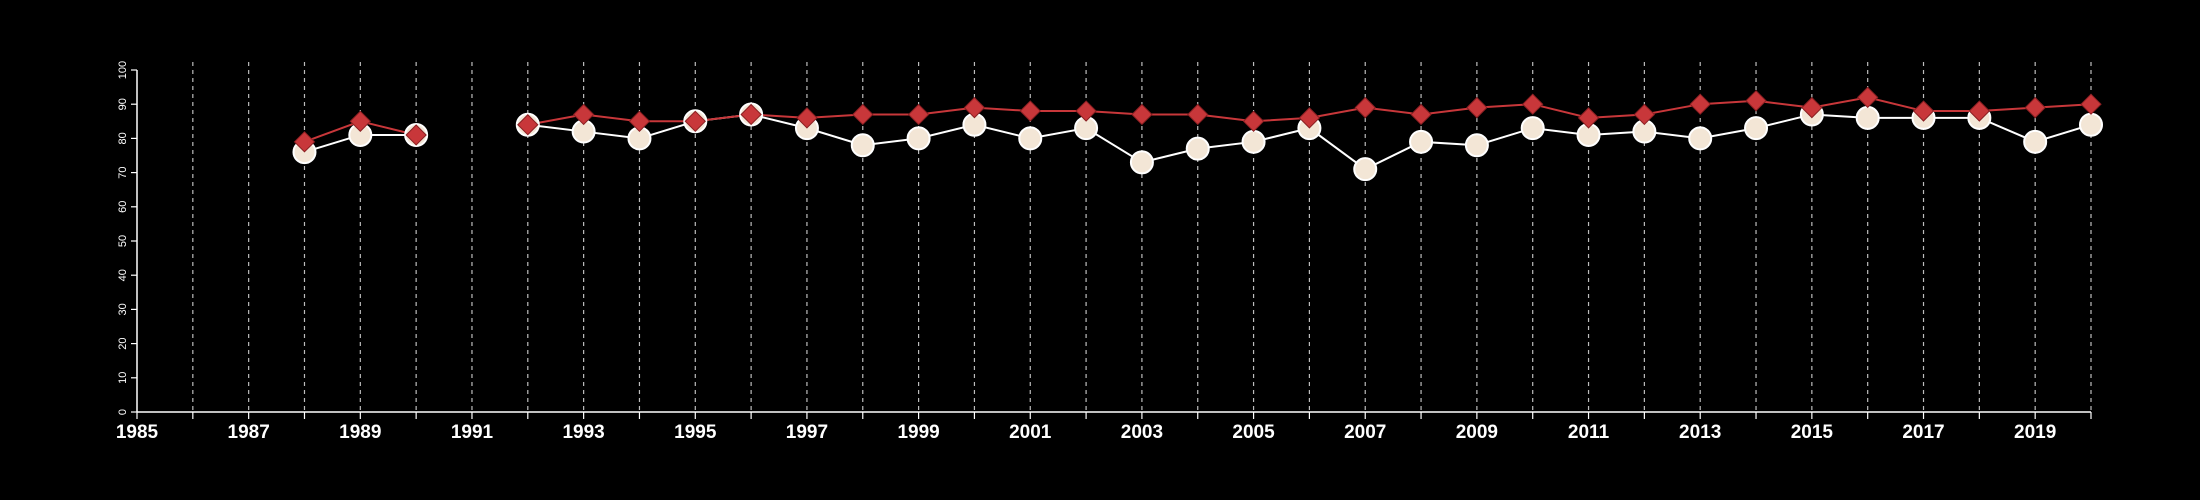 The height and width of the screenshot is (500, 2200). I want to click on diamond-point-1992, so click(528, 125).